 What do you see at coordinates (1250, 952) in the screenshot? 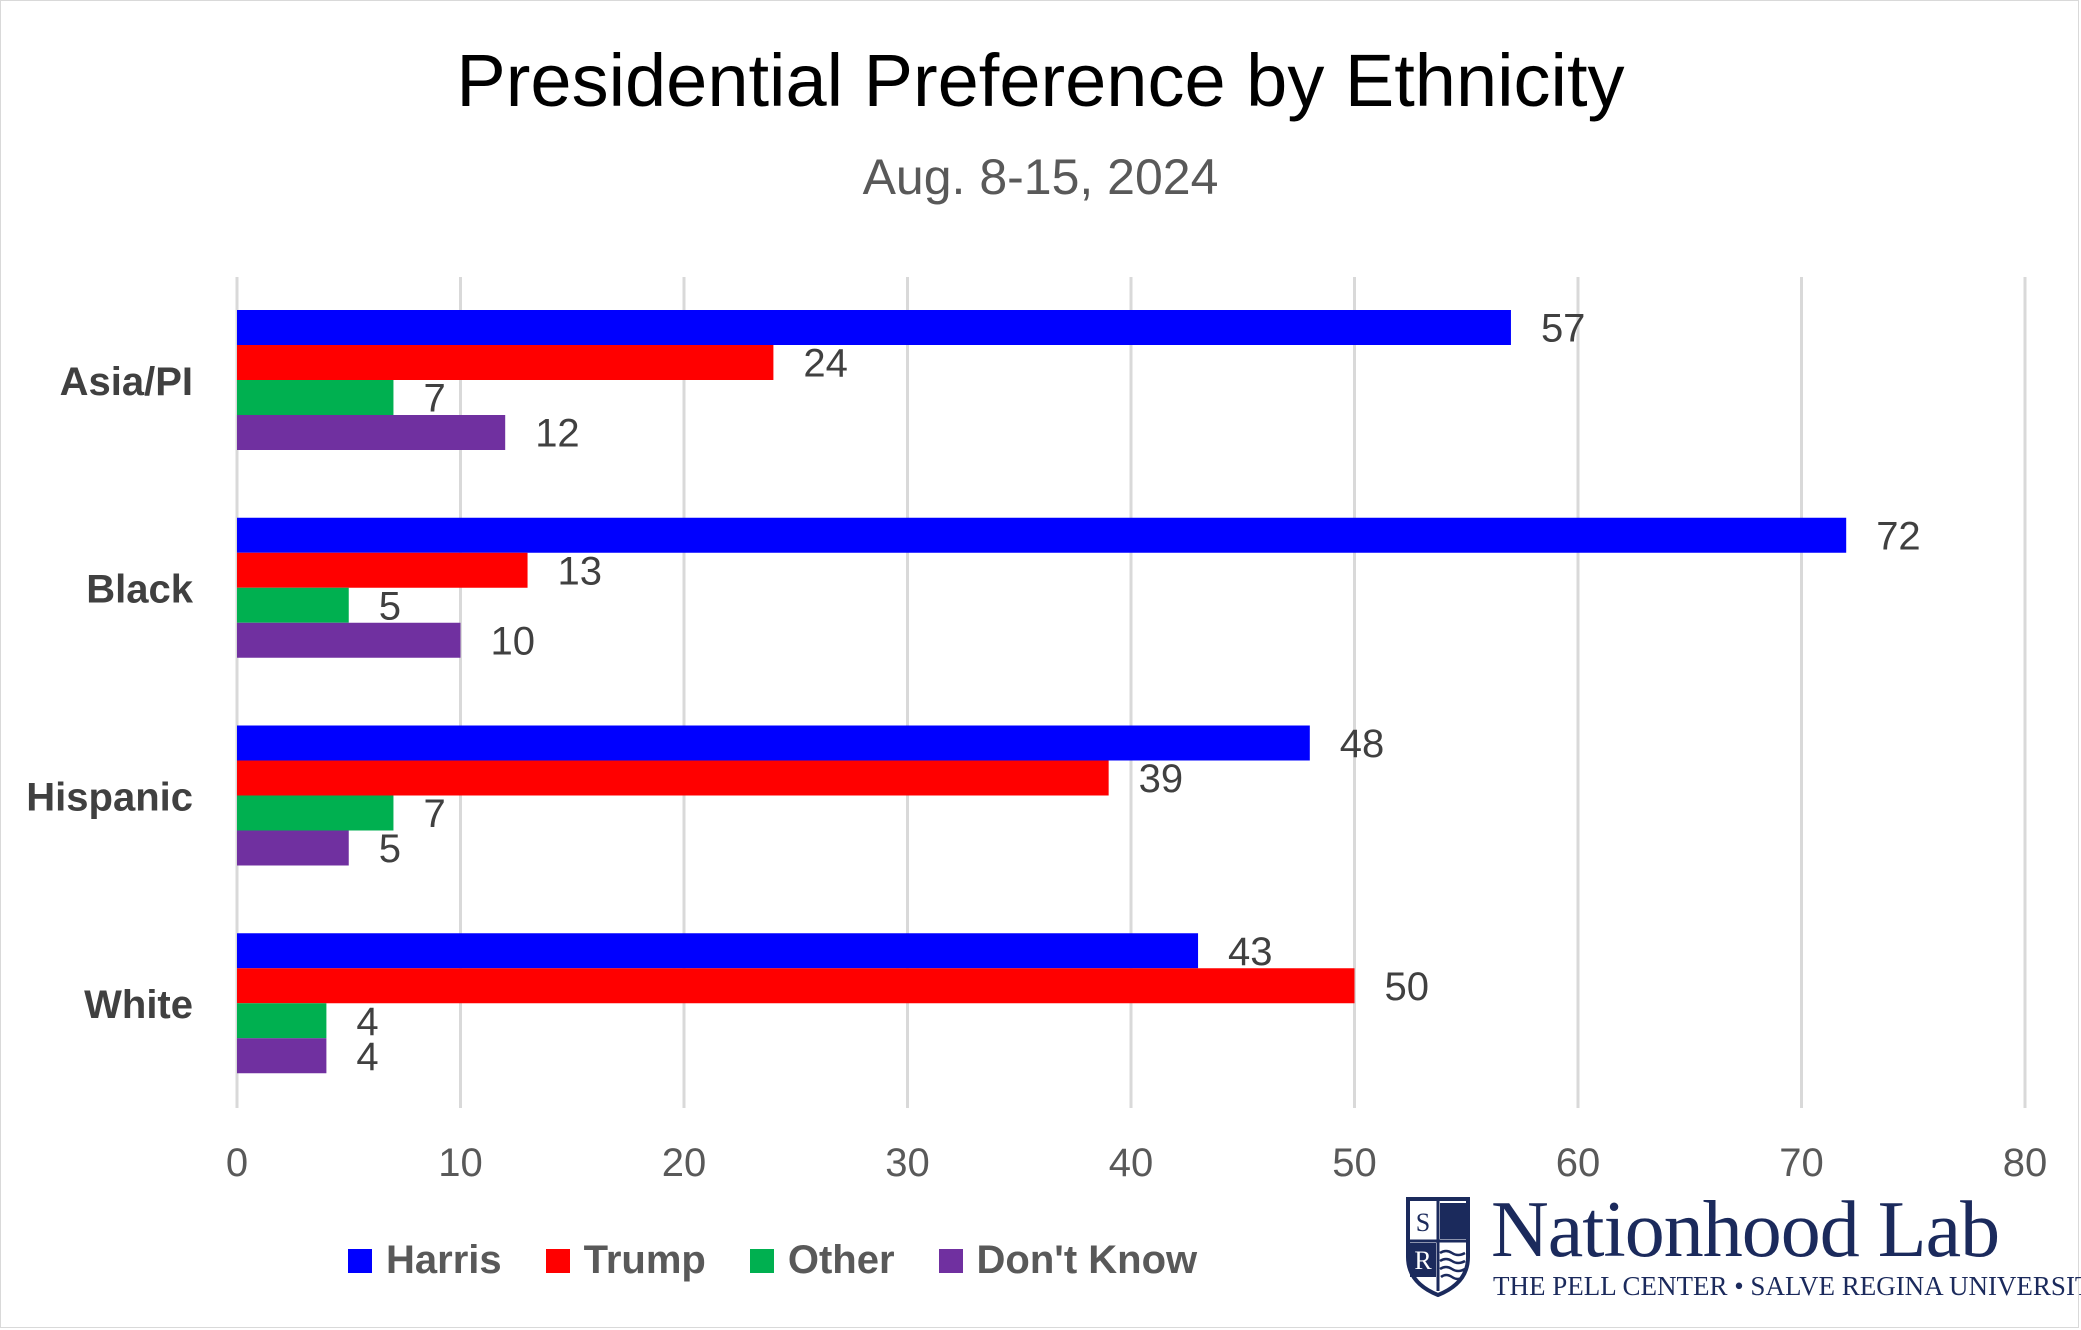
I see `data-label: 43` at bounding box center [1250, 952].